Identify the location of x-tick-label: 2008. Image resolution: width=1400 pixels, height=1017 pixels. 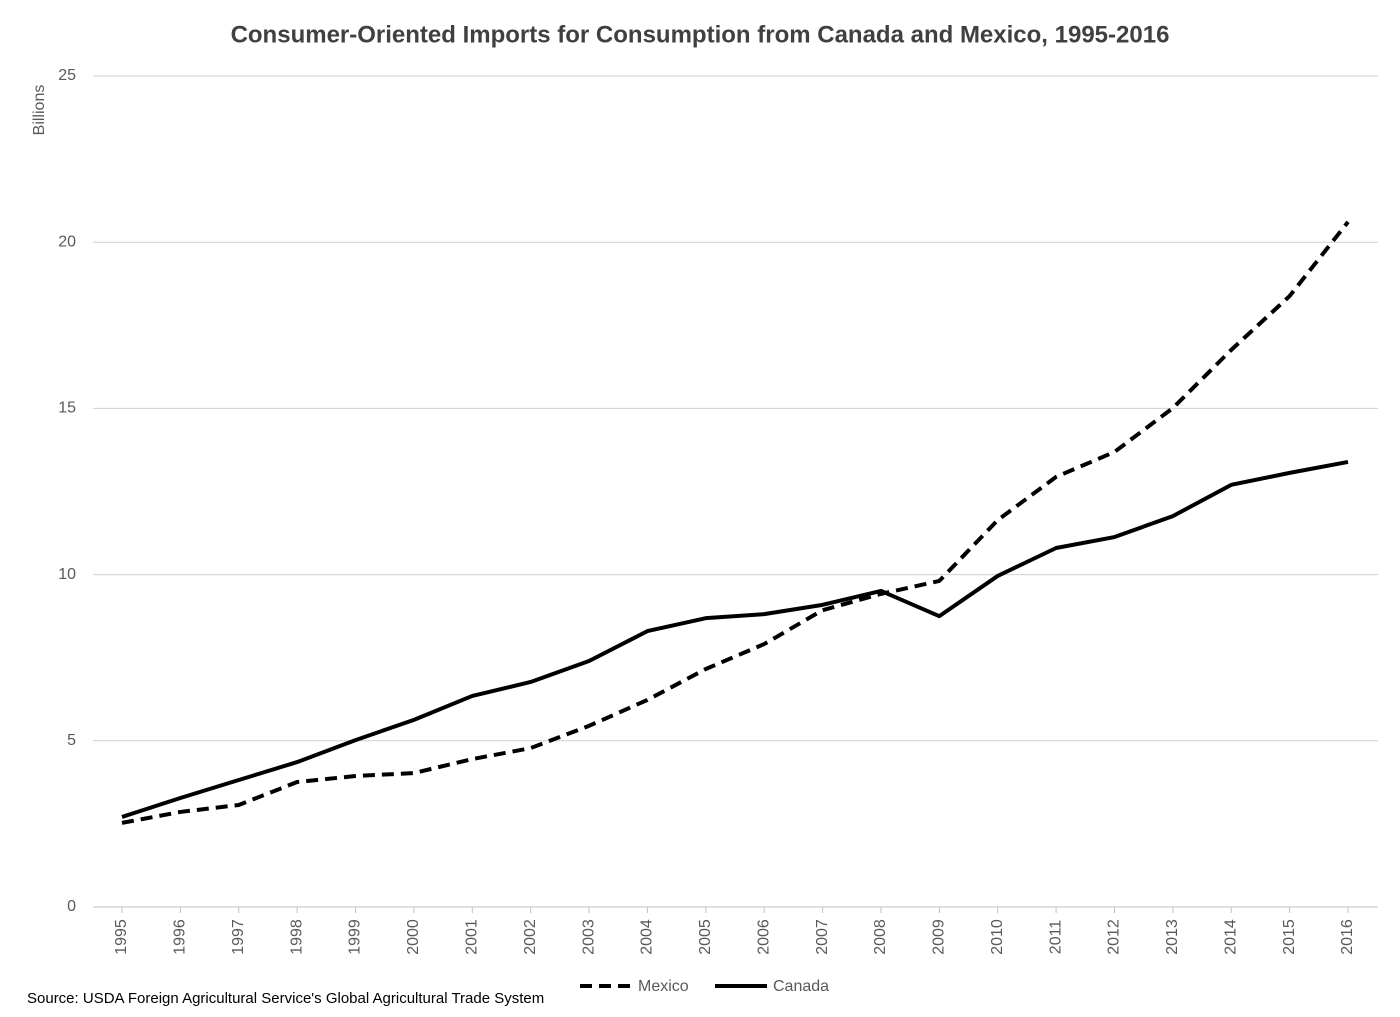
(880, 937).